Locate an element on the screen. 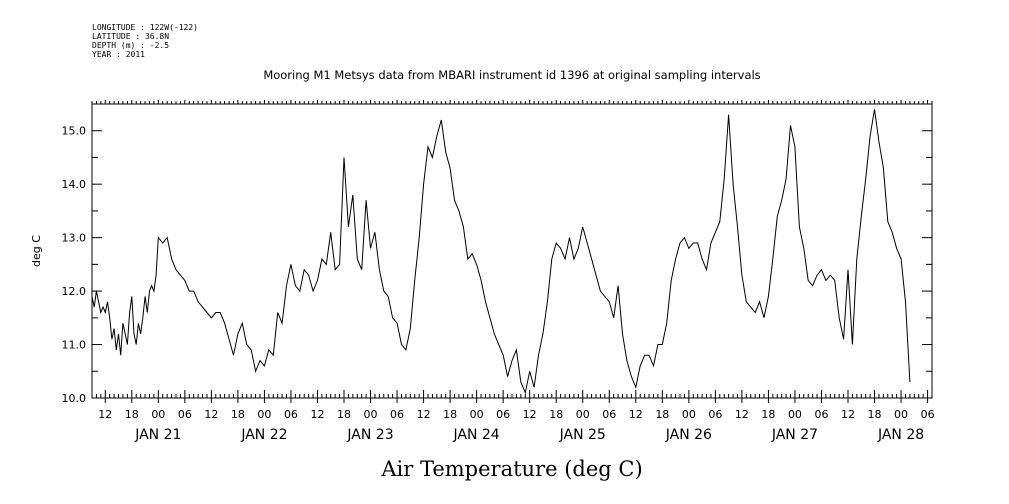  x-day-label: JAN 26 is located at coordinates (688, 435).